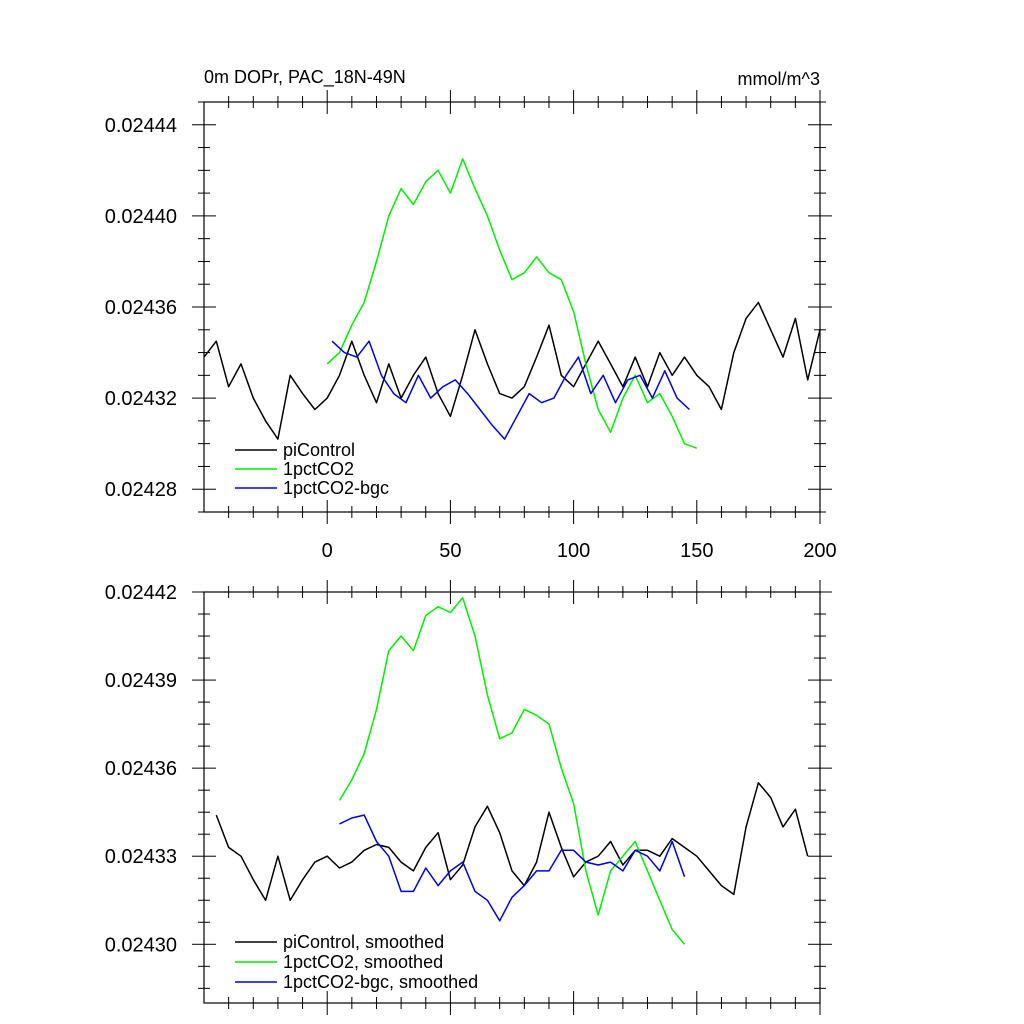  What do you see at coordinates (510, 390) in the screenshot?
I see `series-line-1pctco2-bgc` at bounding box center [510, 390].